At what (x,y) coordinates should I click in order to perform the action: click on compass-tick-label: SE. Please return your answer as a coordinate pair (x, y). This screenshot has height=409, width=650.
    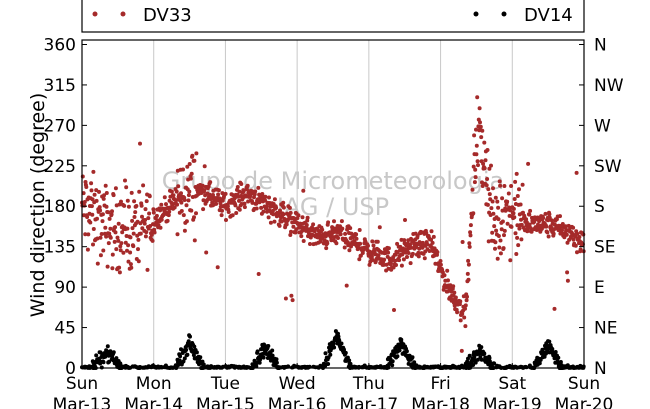
    Looking at the image, I should click on (605, 248).